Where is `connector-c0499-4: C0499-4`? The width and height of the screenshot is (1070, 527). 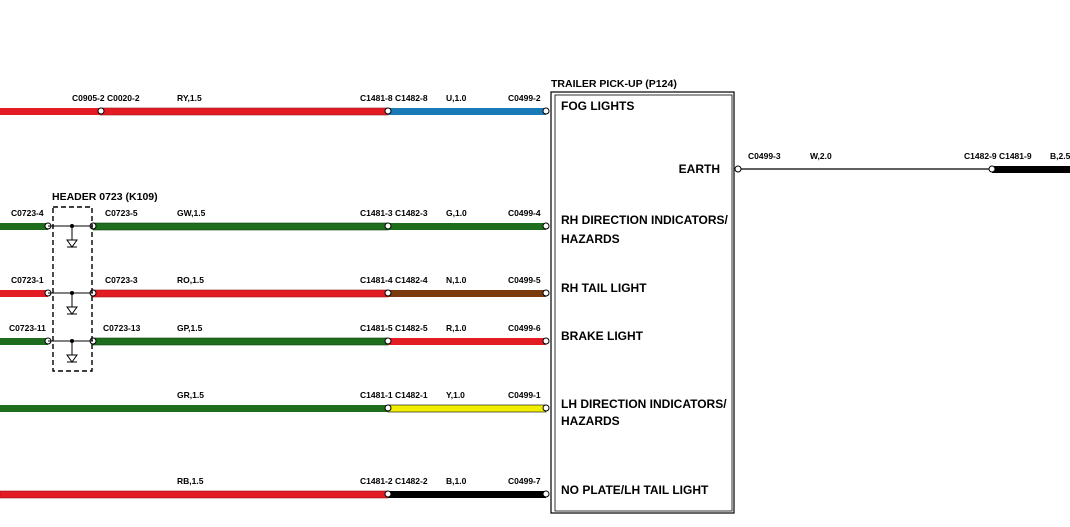
connector-c0499-4: C0499-4 is located at coordinates (524, 213).